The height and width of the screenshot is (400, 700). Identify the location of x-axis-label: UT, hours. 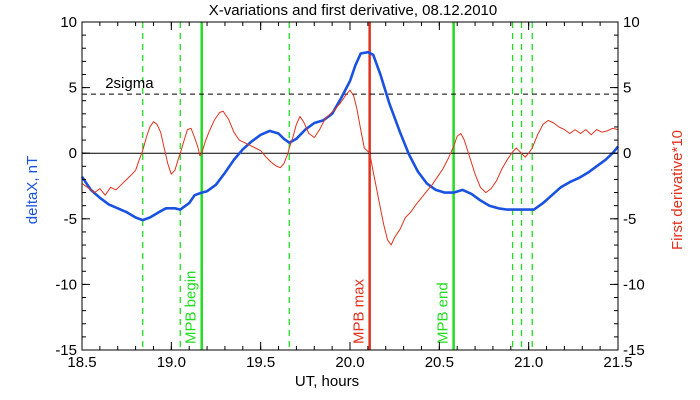
(327, 381).